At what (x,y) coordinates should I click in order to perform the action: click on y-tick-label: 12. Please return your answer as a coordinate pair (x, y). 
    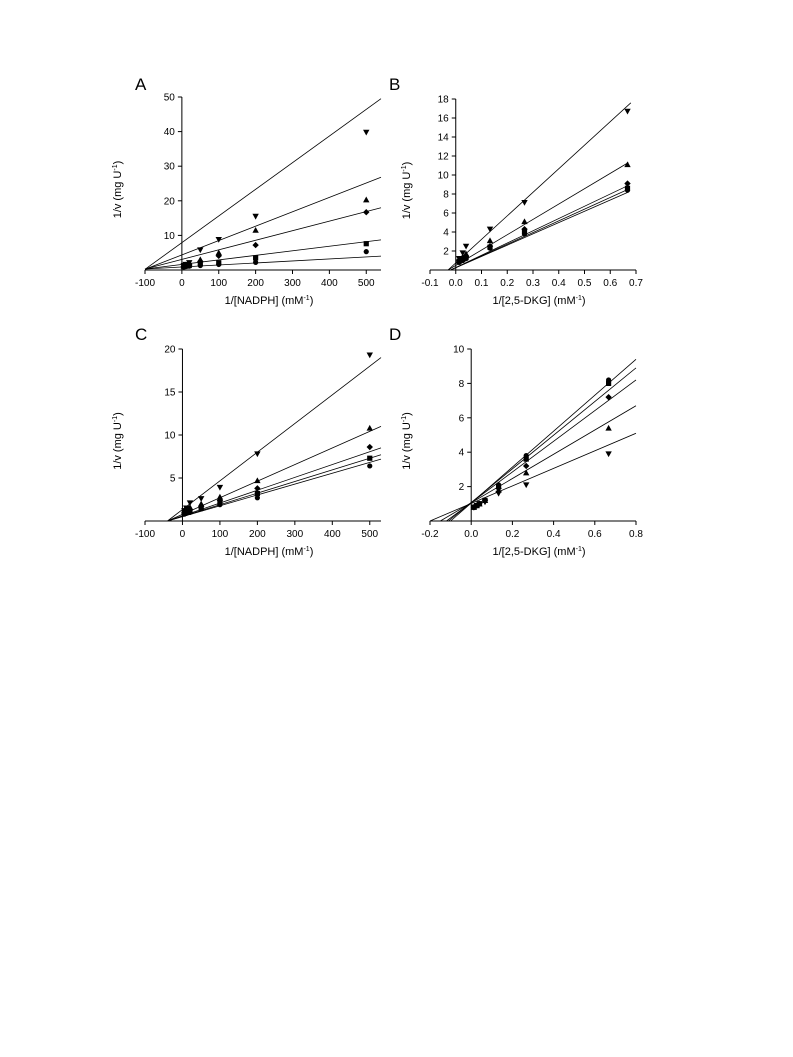
    Looking at the image, I should click on (444, 157).